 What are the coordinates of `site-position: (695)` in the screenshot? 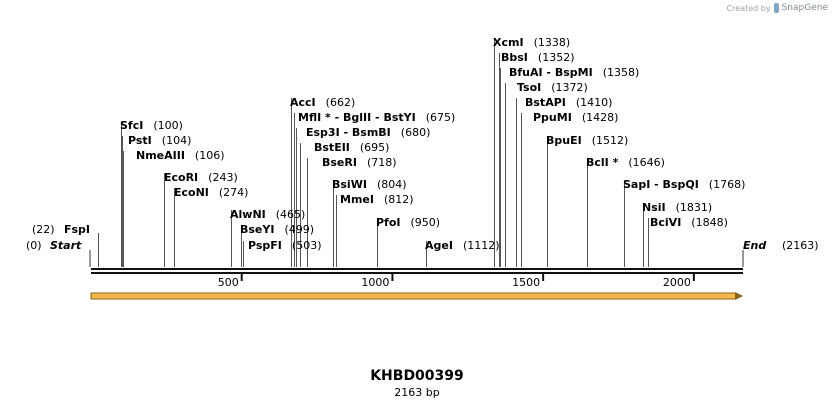 It's located at (375, 147).